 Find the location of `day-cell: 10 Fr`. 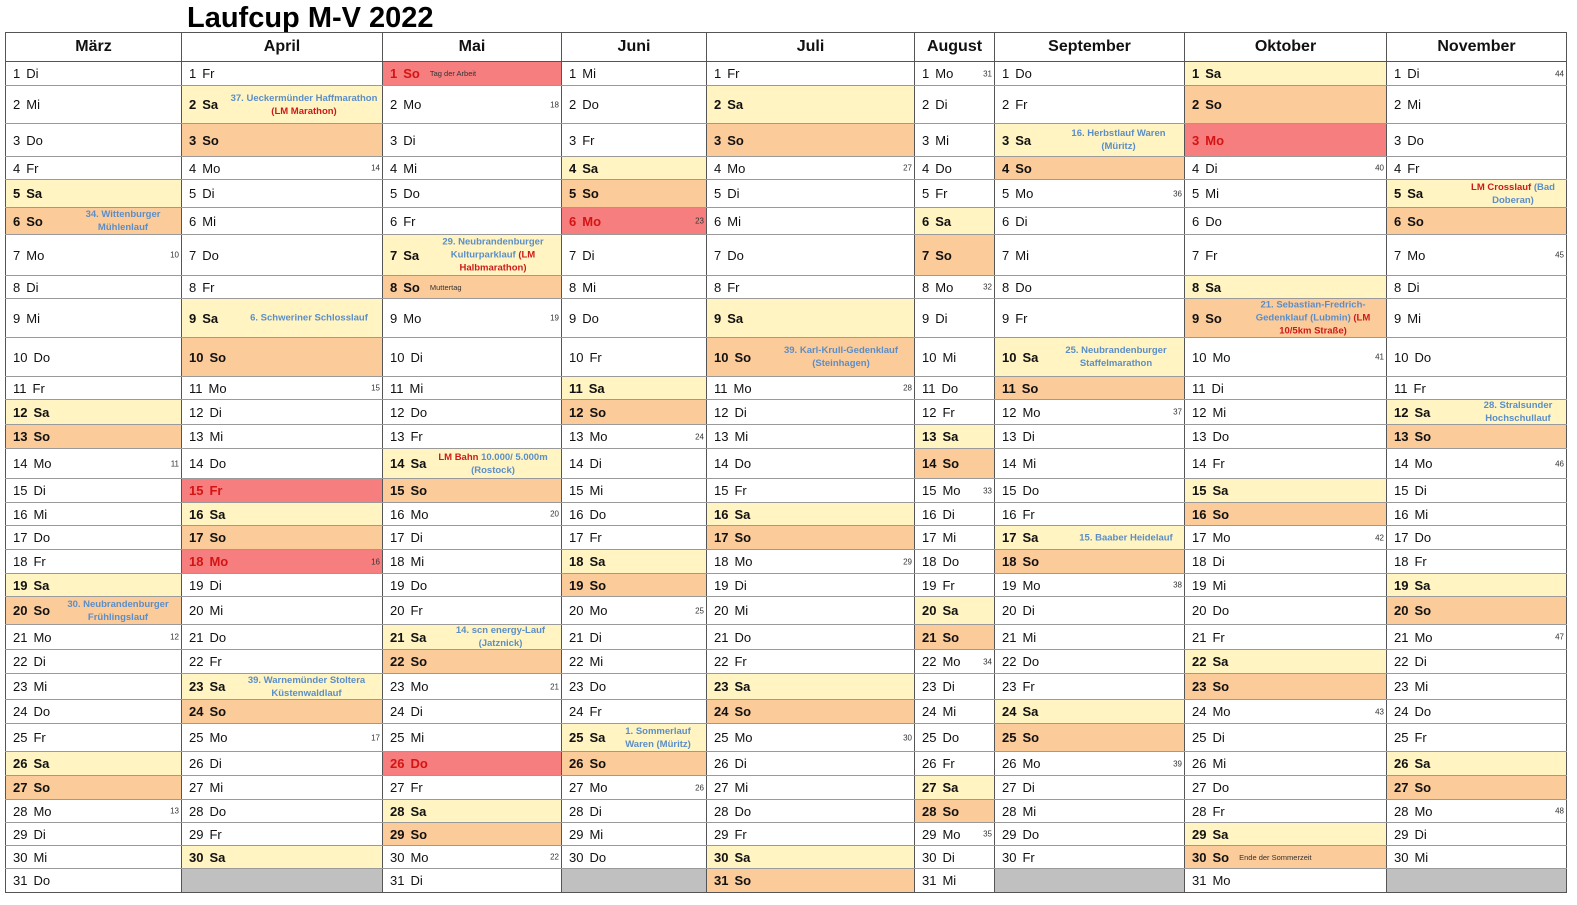

day-cell: 10 Fr is located at coordinates (634, 357).